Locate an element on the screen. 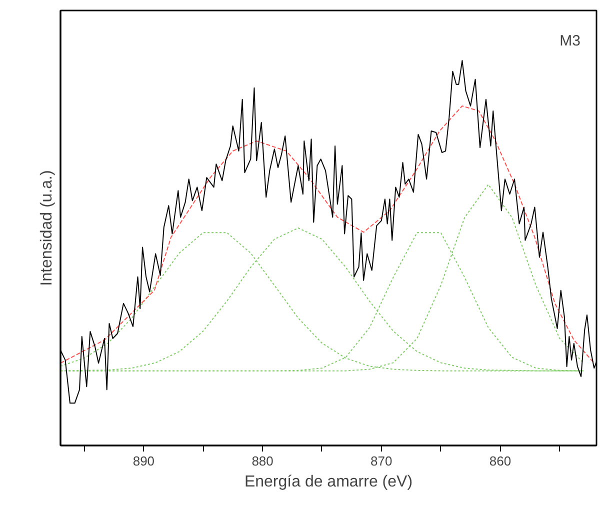  text: M3 is located at coordinates (570, 41).